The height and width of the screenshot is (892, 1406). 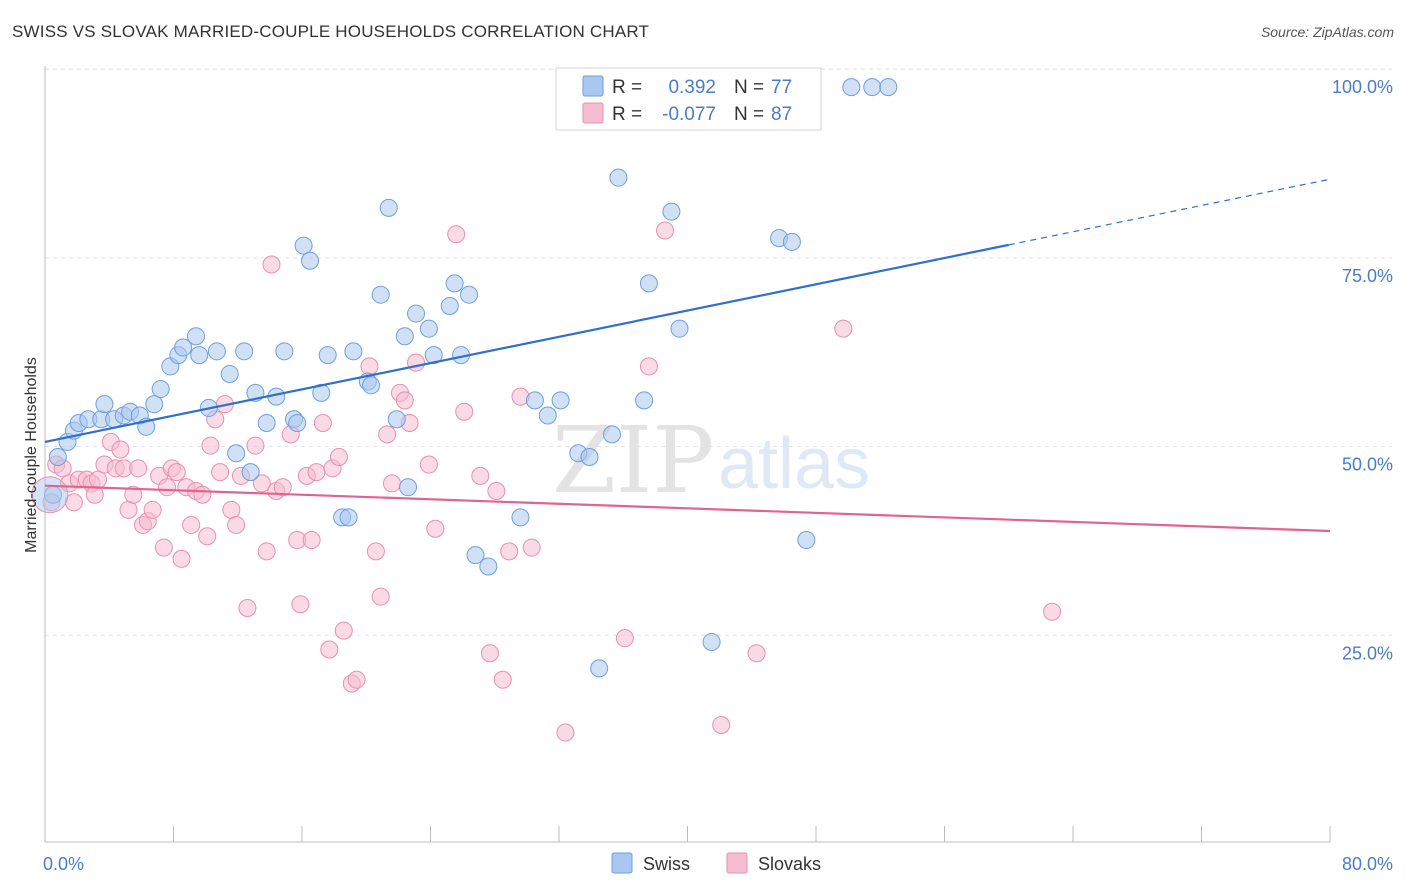 I want to click on swiss-trend-extension, so click(x=1169, y=212).